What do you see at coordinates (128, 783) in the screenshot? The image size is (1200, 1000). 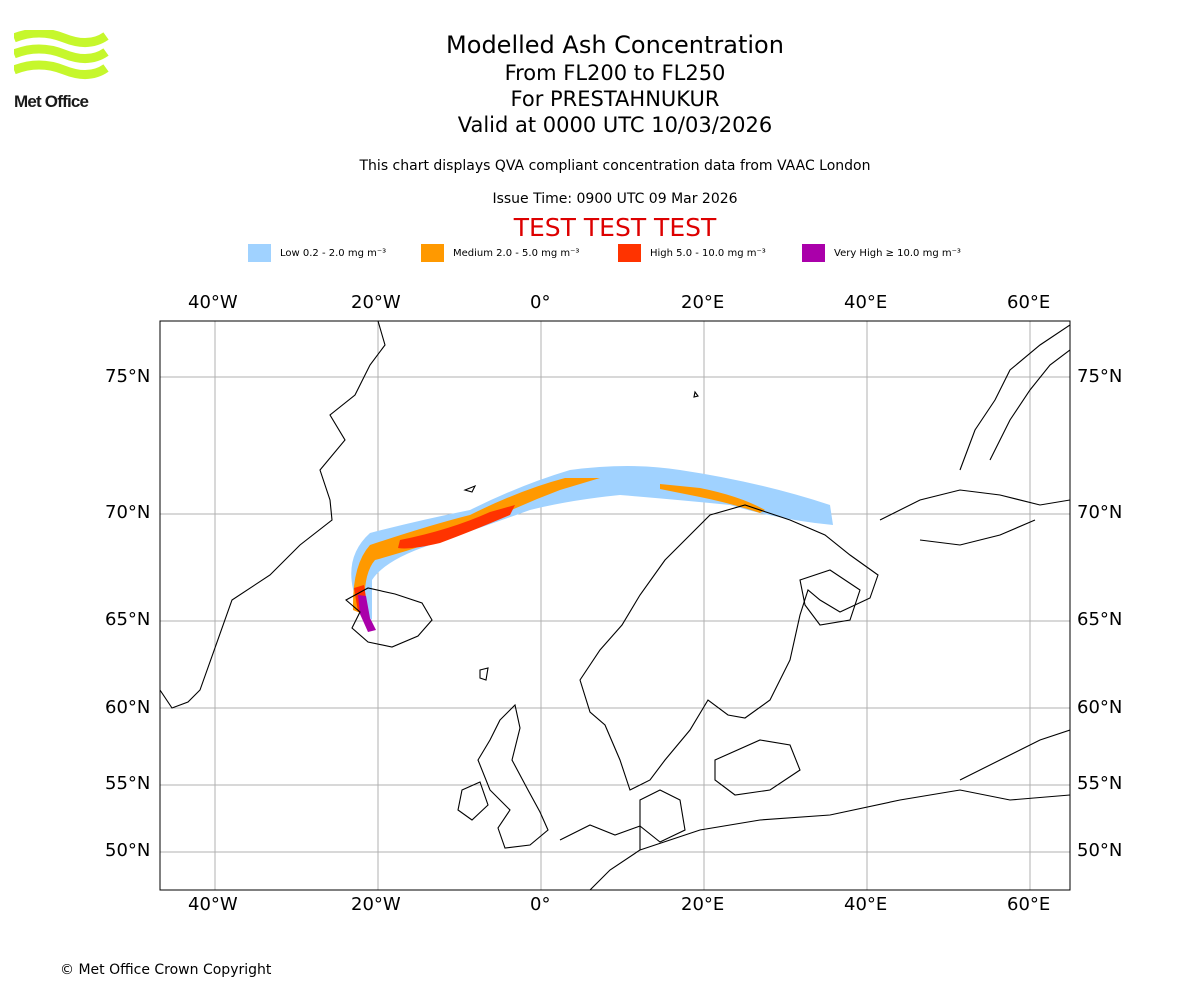 I see `lat-label-left: 55°N` at bounding box center [128, 783].